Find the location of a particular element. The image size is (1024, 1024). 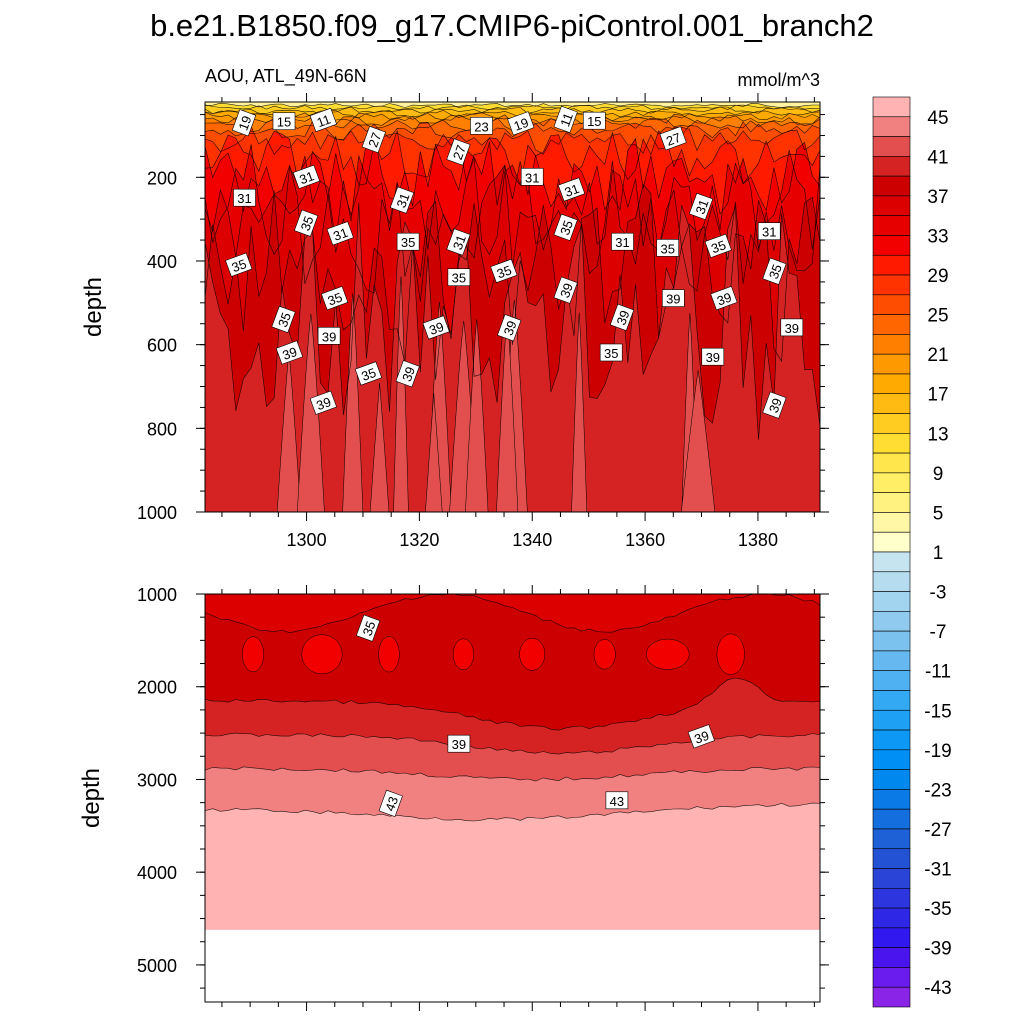

y-tick-label: 1000 is located at coordinates (157, 595).